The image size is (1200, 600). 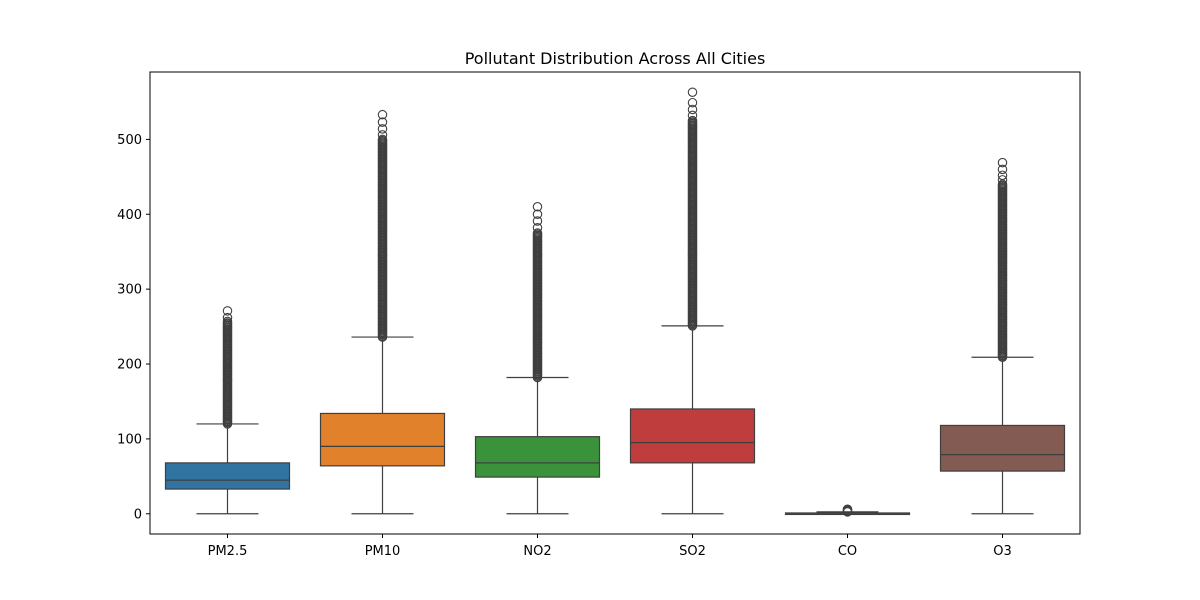 I want to click on y-tick-label: 400, so click(x=129, y=215).